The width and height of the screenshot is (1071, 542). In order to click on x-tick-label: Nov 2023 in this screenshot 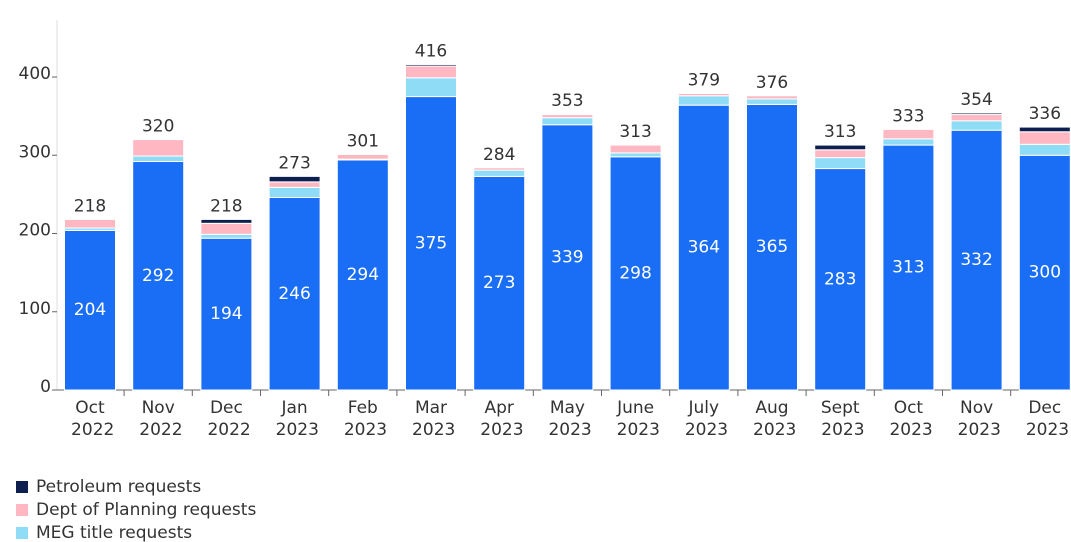, I will do `click(976, 419)`.